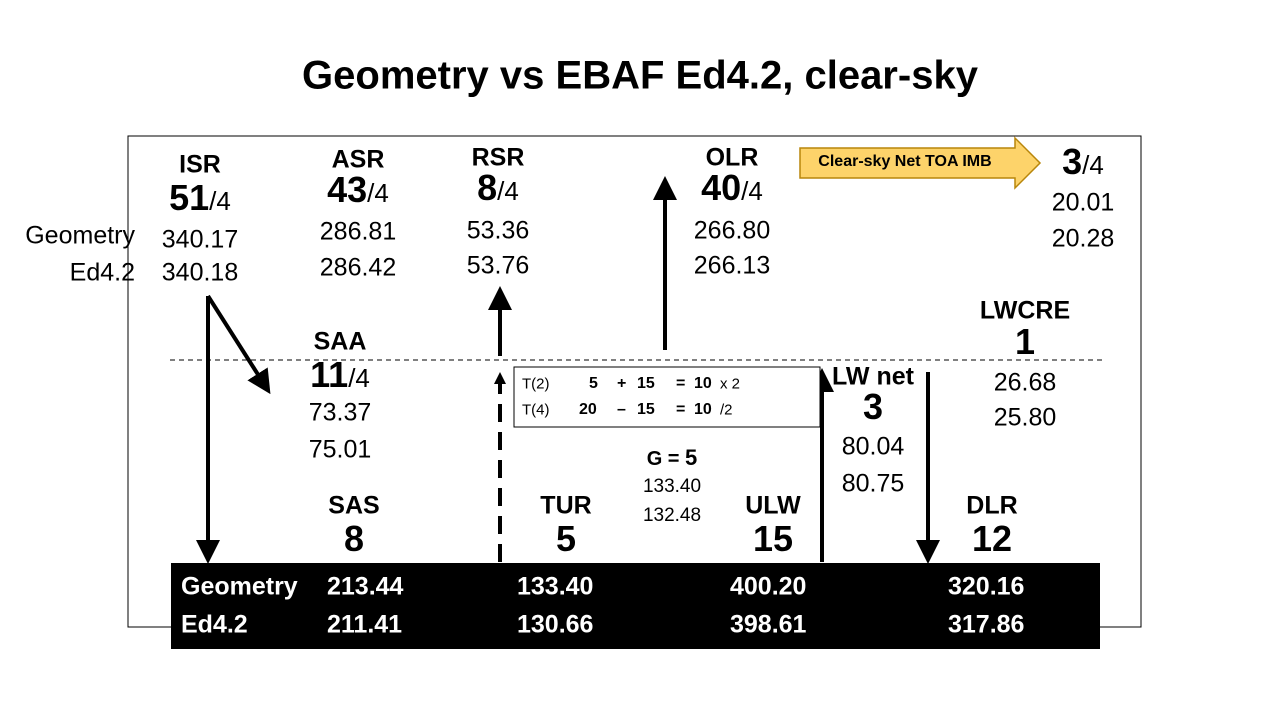 The height and width of the screenshot is (720, 1280). What do you see at coordinates (672, 515) in the screenshot?
I see `value: 132.48` at bounding box center [672, 515].